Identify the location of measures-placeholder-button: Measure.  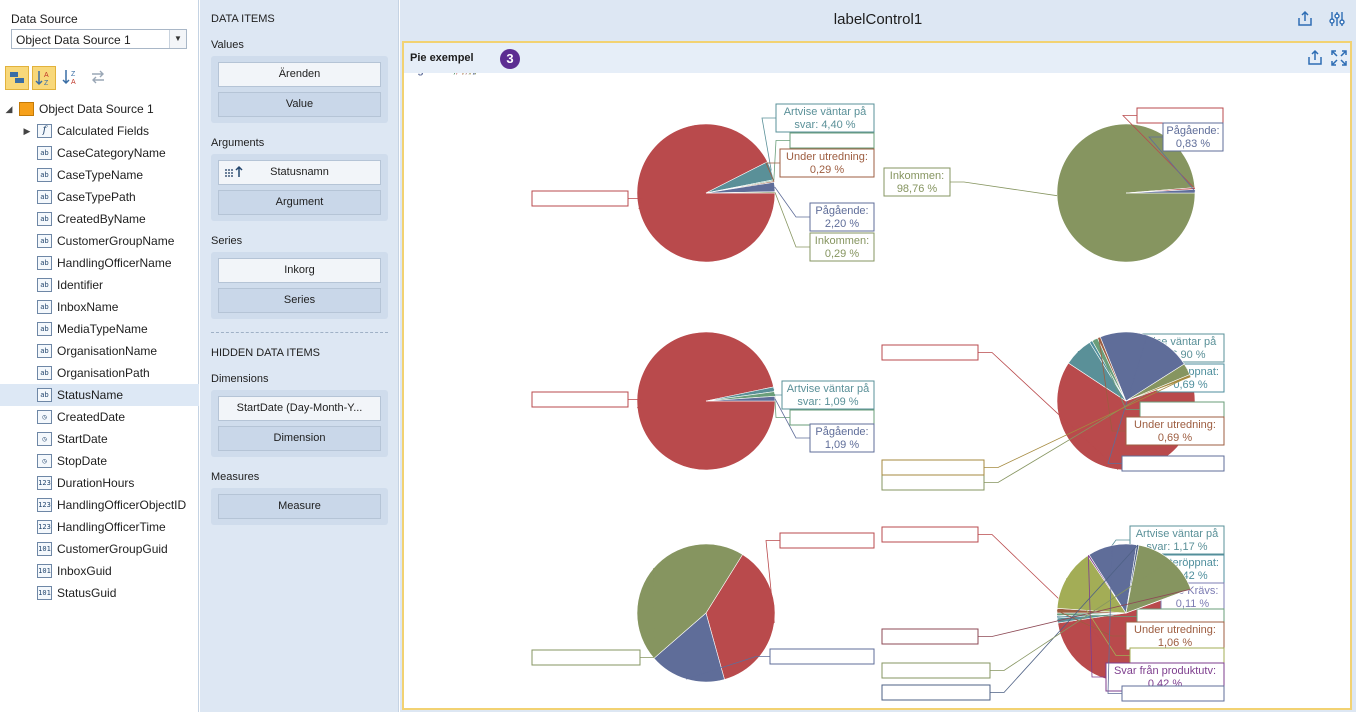
(299, 506).